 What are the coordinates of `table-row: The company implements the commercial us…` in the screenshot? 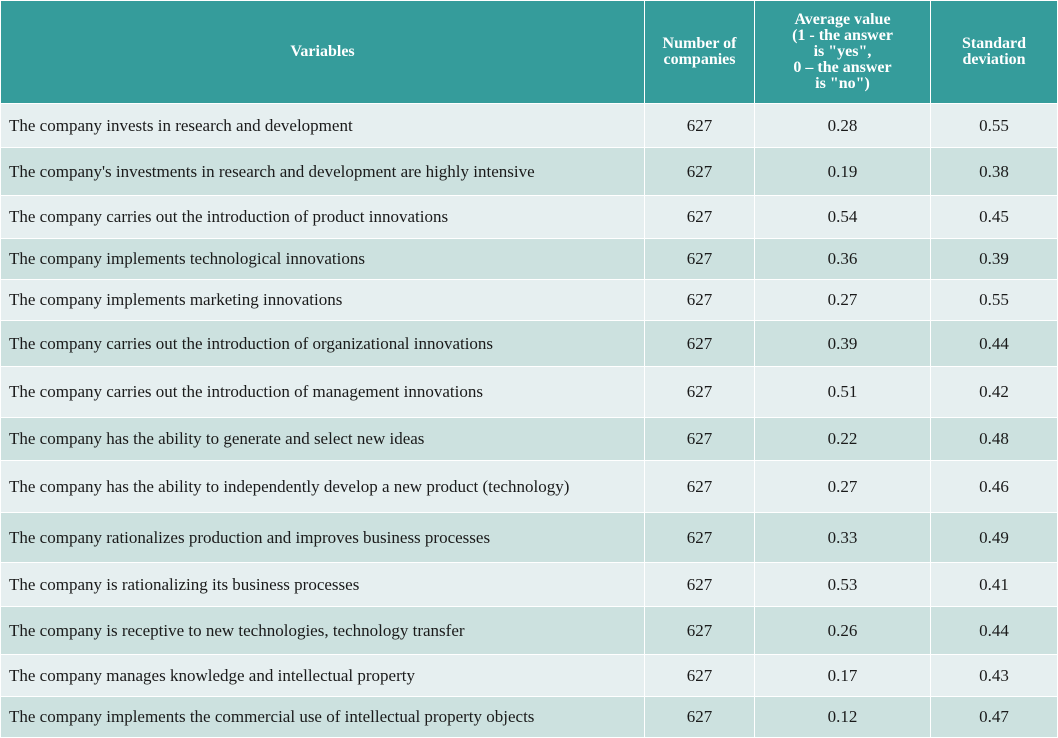 It's located at (529, 717).